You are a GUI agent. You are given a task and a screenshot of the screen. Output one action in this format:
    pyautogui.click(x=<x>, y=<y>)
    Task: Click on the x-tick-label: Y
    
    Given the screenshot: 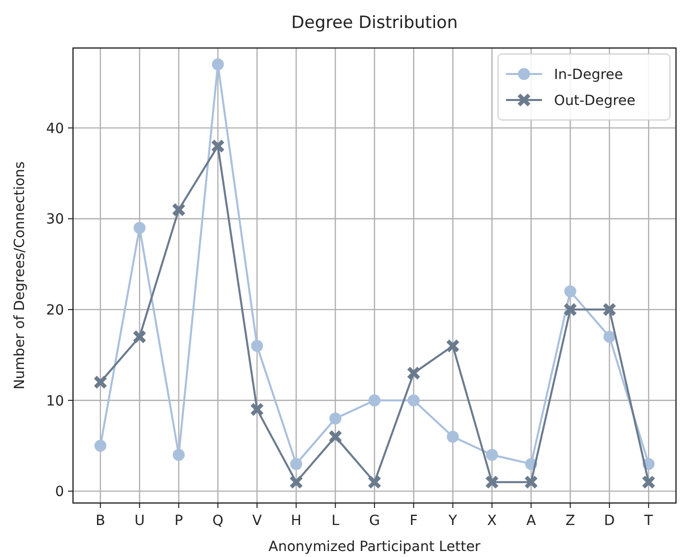 What is the action you would take?
    pyautogui.click(x=453, y=521)
    